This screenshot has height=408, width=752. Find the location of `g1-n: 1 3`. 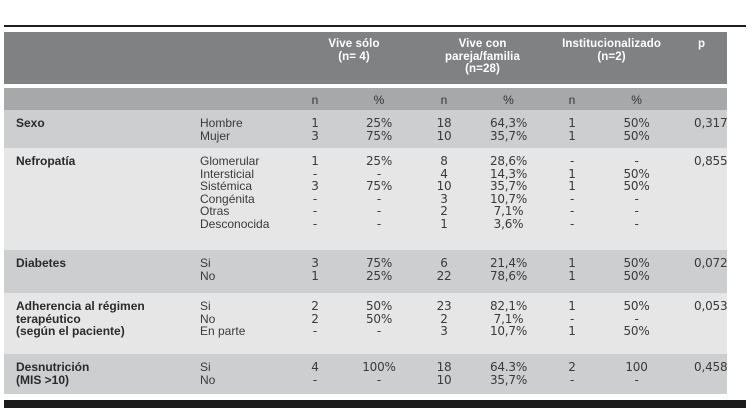

g1-n: 1 3 is located at coordinates (315, 129).